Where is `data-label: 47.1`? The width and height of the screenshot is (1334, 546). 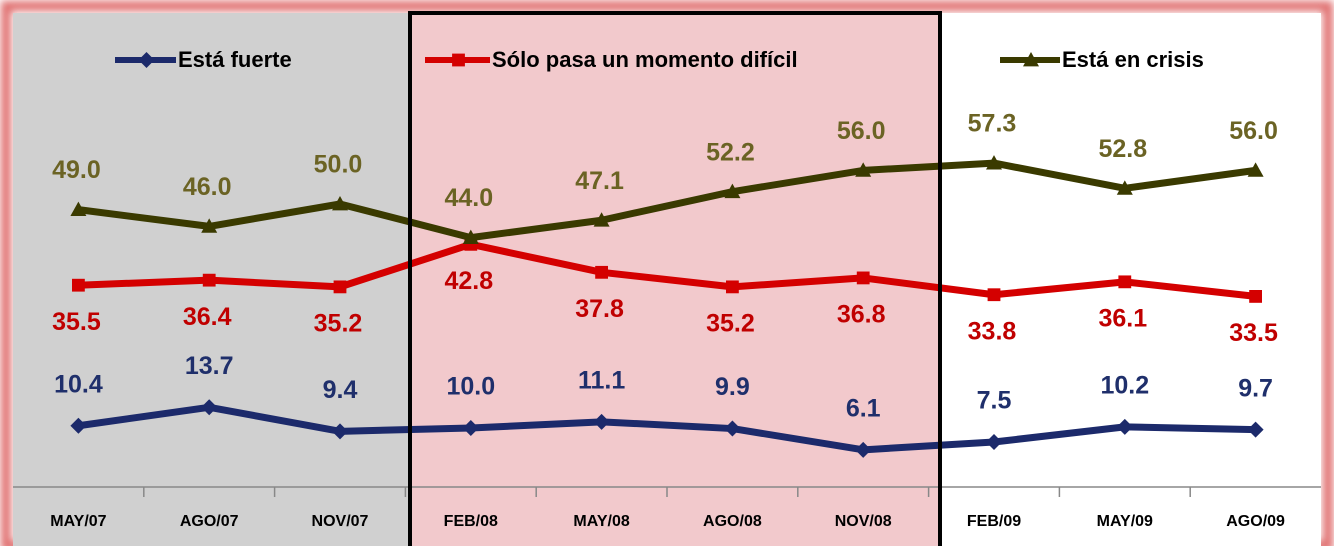
data-label: 47.1 is located at coordinates (599, 181).